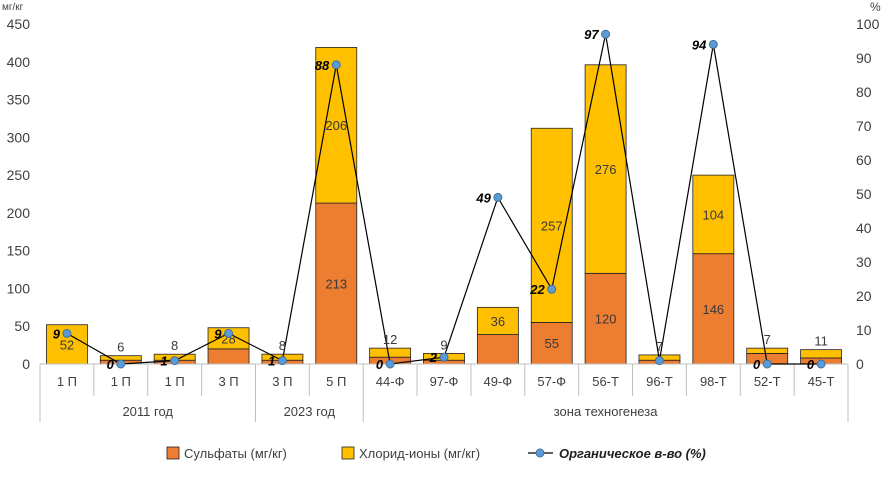 This screenshot has height=480, width=884. Describe the element at coordinates (864, 262) in the screenshot. I see `y-right-tick-label: 30` at that location.